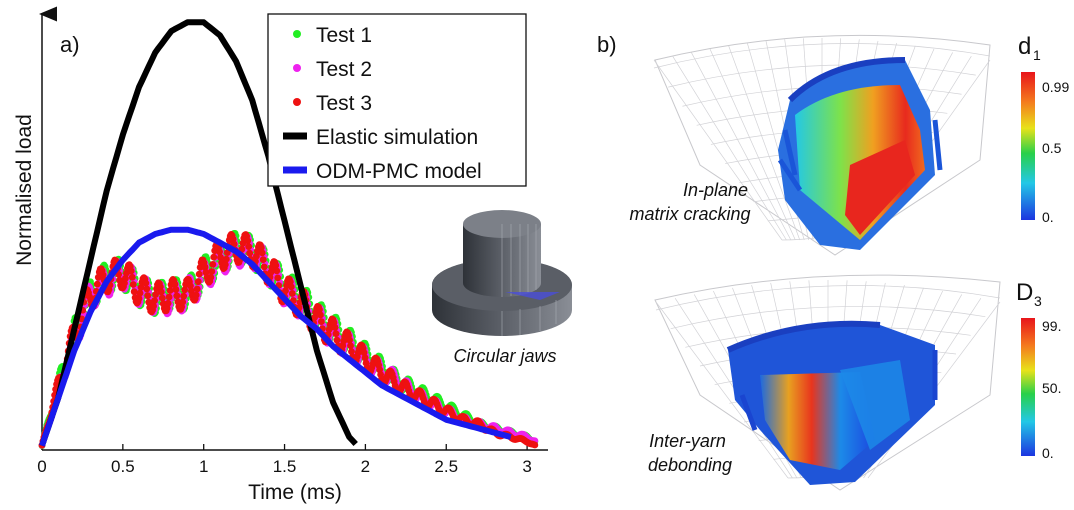 This screenshot has height=510, width=1074. I want to click on caption-inter-yarn: Inter-yarn debonding, so click(690, 453).